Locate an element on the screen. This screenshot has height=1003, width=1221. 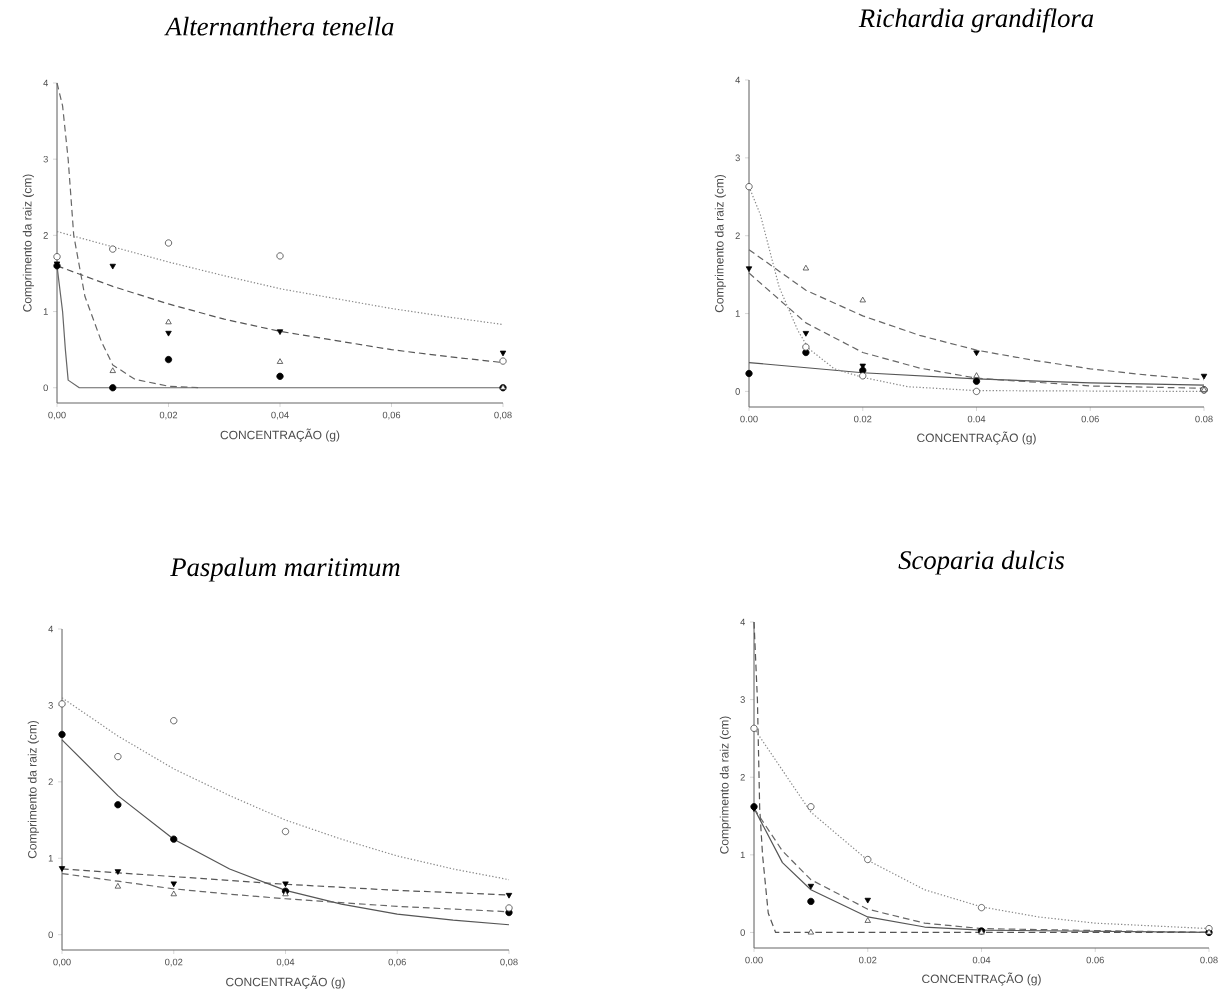
chart-title: Richardia grandiflora is located at coordinates (976, 20).